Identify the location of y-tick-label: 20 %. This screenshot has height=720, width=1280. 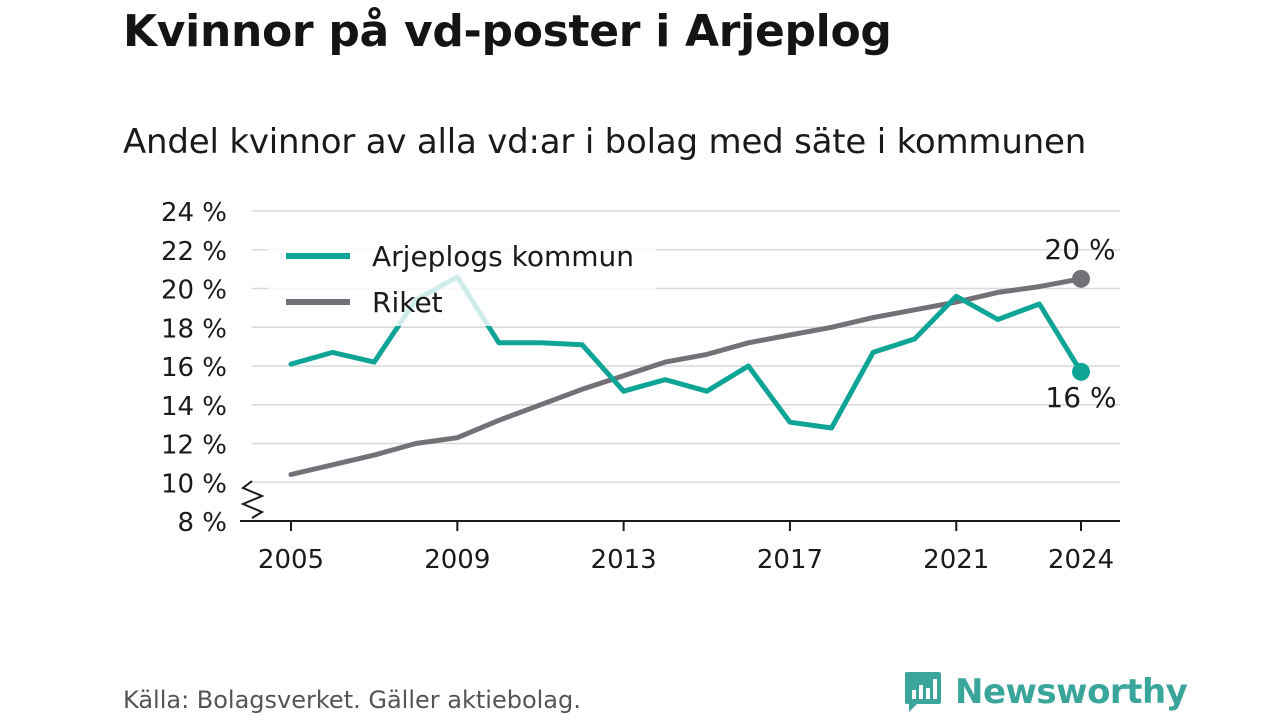
(194, 291).